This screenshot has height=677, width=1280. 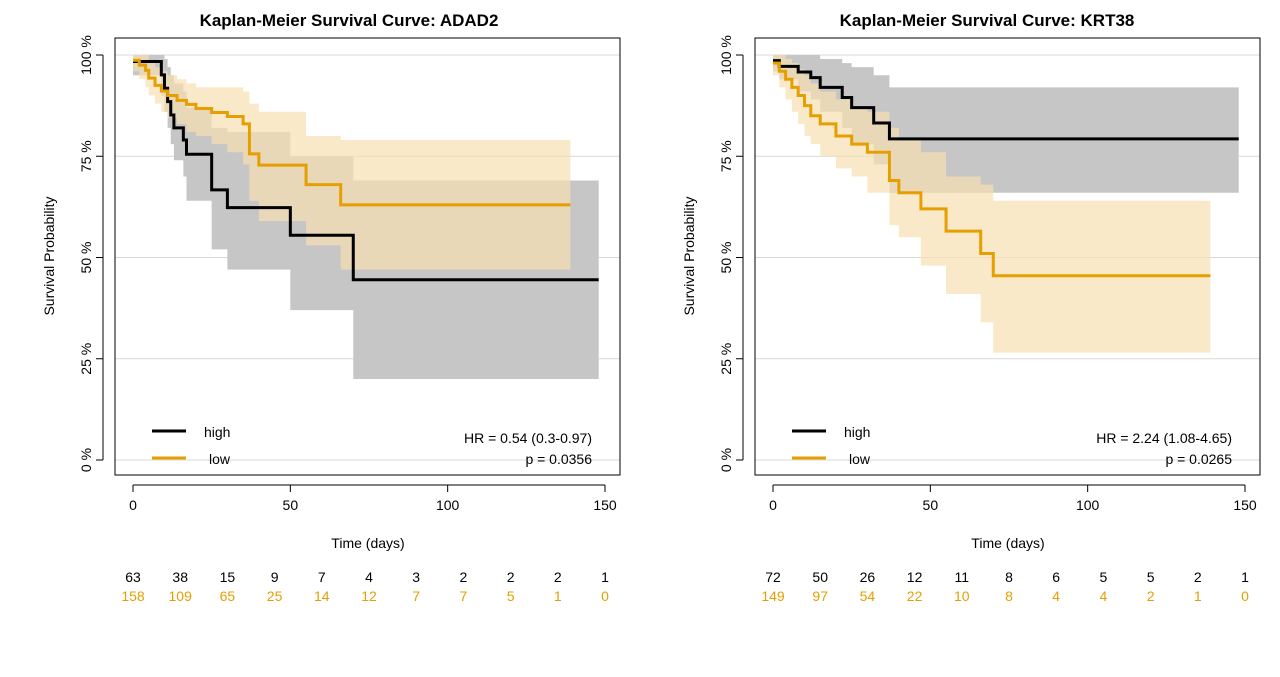 I want to click on ci-band-low, so click(x=352, y=162).